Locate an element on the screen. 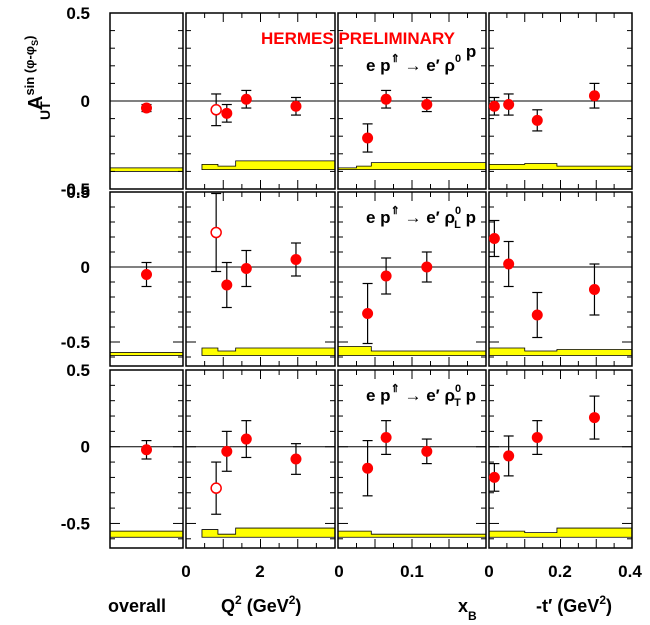 This screenshot has height=625, width=650. y-axis-title-sub: UT is located at coordinates (45, 110).